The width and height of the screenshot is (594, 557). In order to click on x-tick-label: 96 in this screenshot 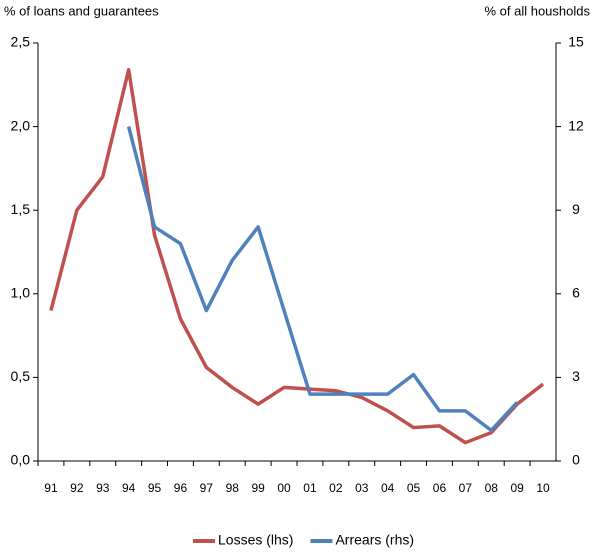, I will do `click(181, 488)`.